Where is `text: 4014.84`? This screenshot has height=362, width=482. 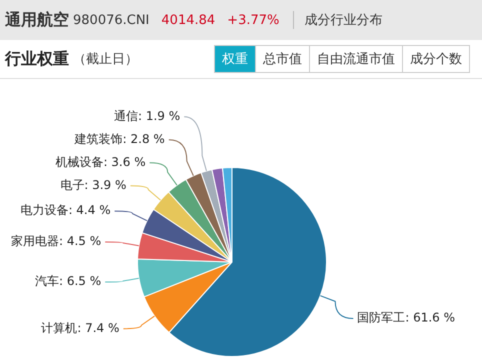 text: 4014.84 is located at coordinates (188, 20).